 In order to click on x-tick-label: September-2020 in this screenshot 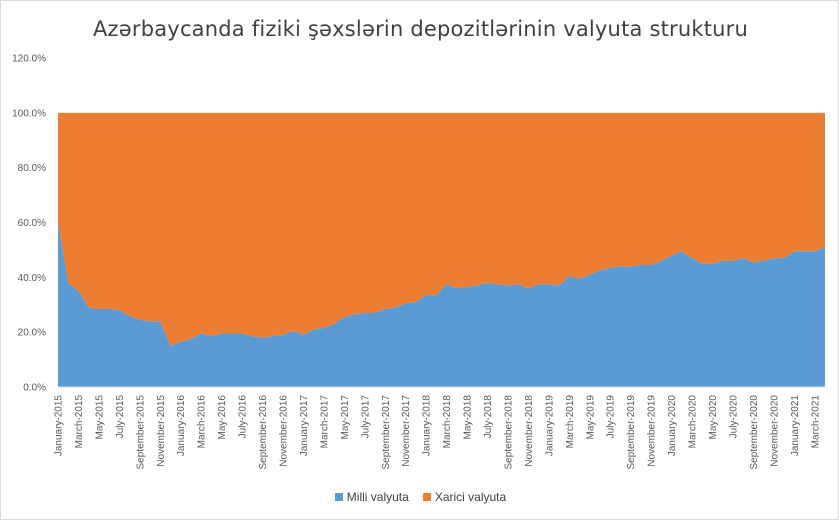, I will do `click(754, 432)`.